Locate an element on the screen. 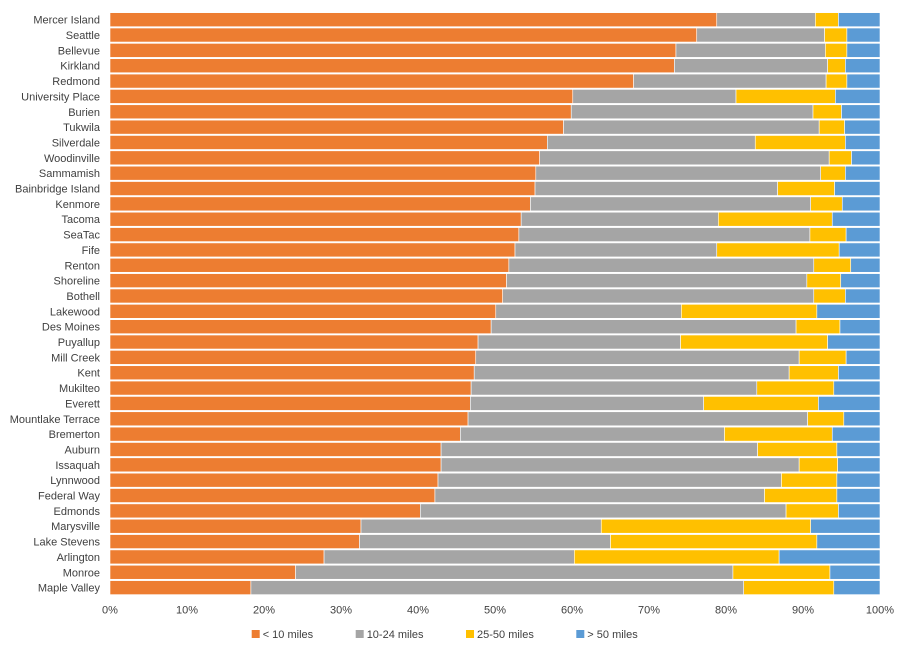  bar-seattle-10-24-miles is located at coordinates (760, 35).